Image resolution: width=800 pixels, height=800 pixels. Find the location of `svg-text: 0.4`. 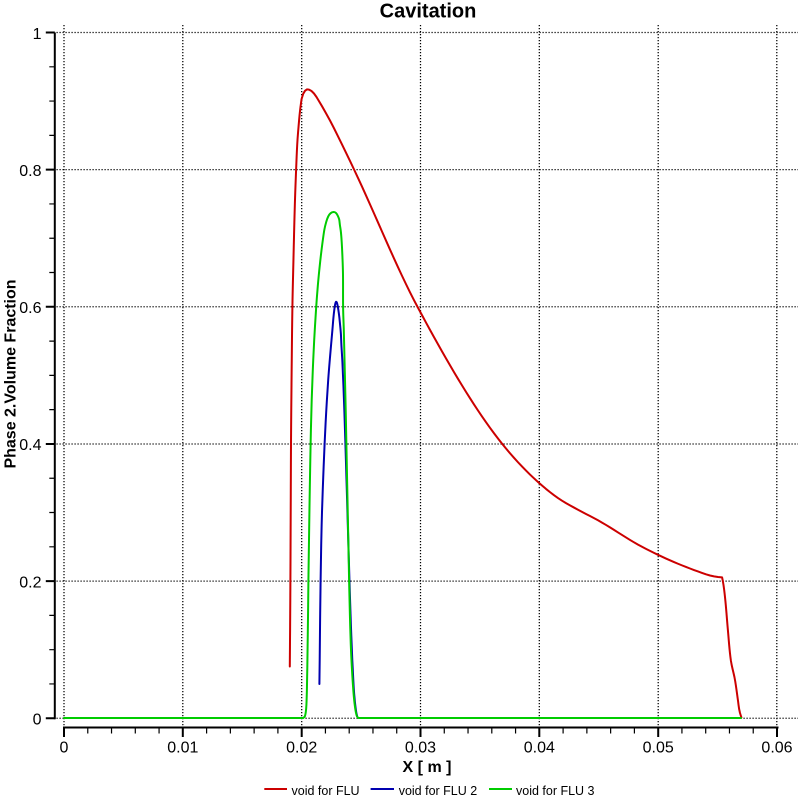

svg-text: 0.4 is located at coordinates (30, 445).